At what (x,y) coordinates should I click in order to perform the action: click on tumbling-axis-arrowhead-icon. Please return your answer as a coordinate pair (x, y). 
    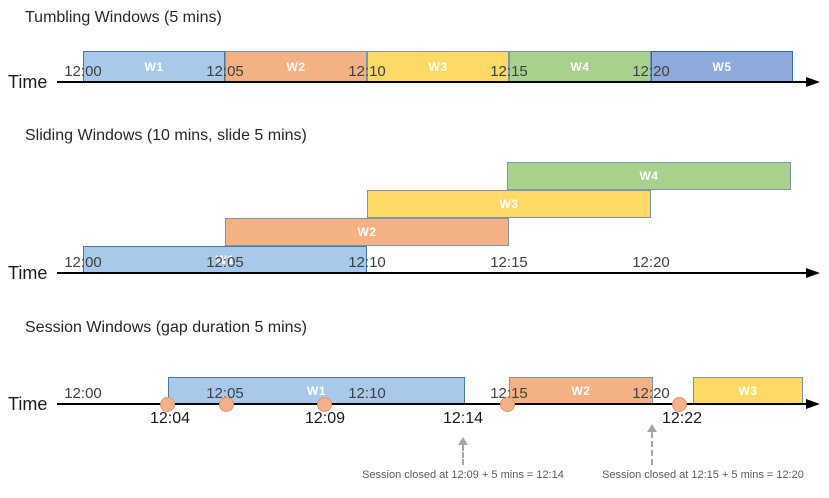
    Looking at the image, I should click on (813, 82).